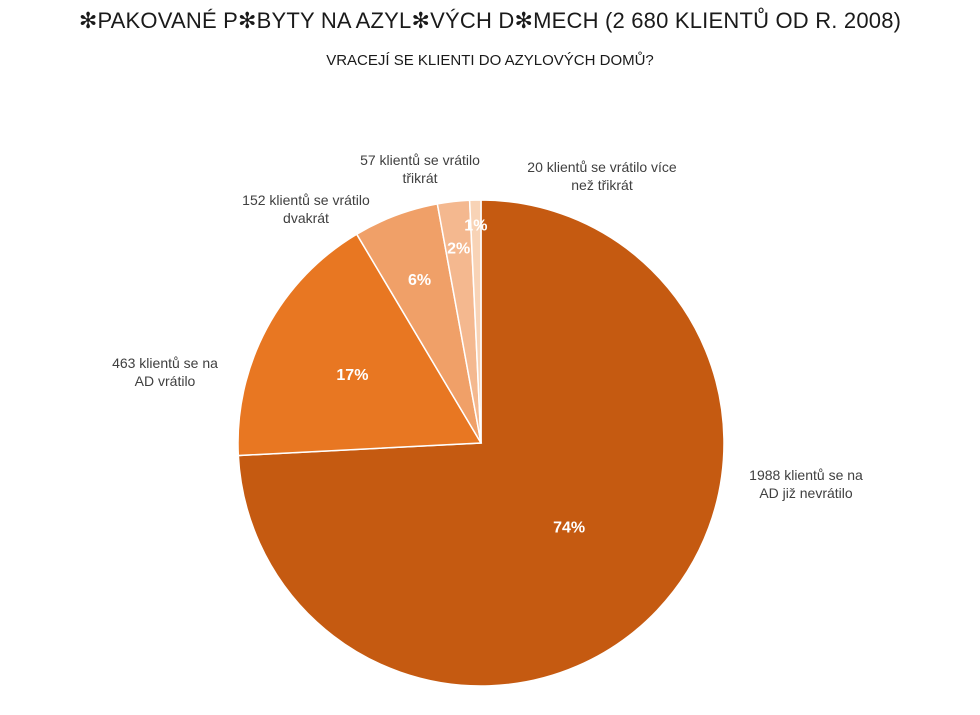 The height and width of the screenshot is (715, 980). What do you see at coordinates (419, 280) in the screenshot?
I see `pie-percent-label-3: 6%` at bounding box center [419, 280].